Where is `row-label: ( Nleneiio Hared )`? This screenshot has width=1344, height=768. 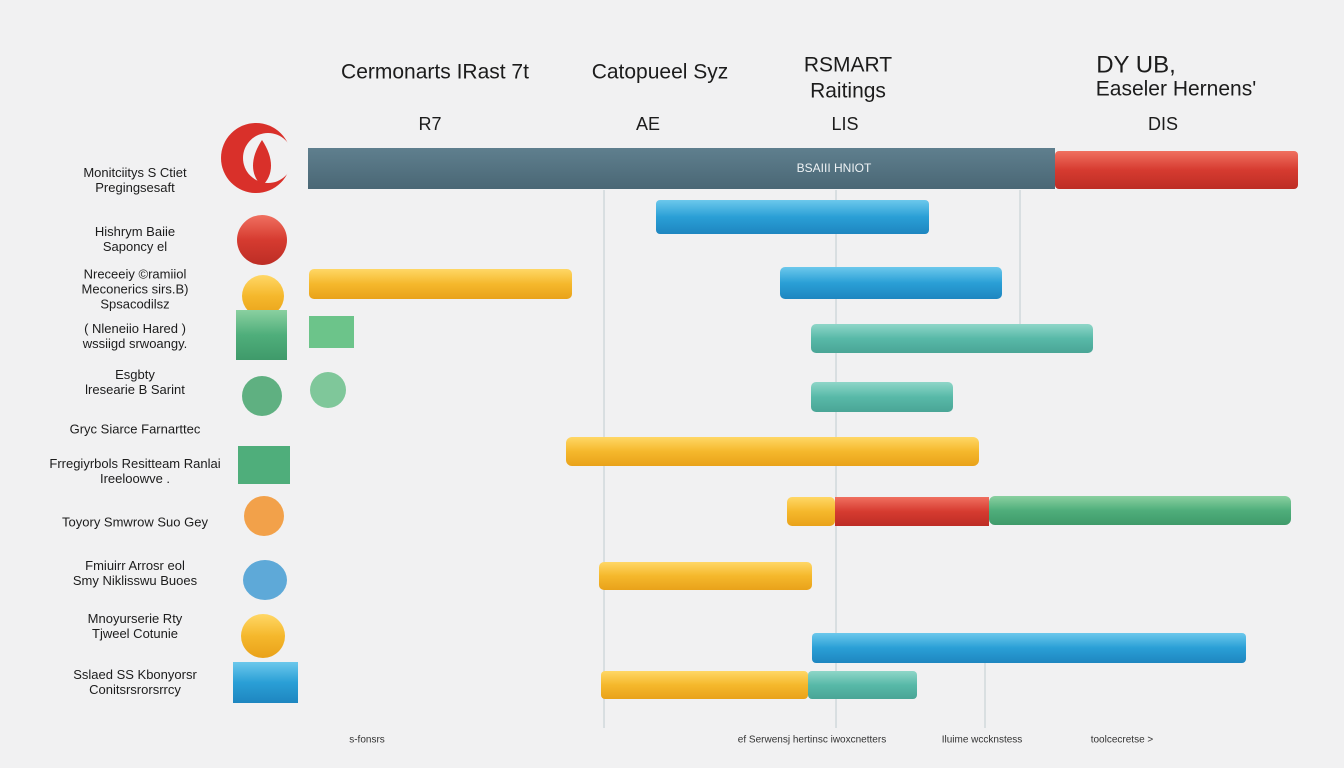 row-label: ( Nleneiio Hared ) is located at coordinates (135, 328).